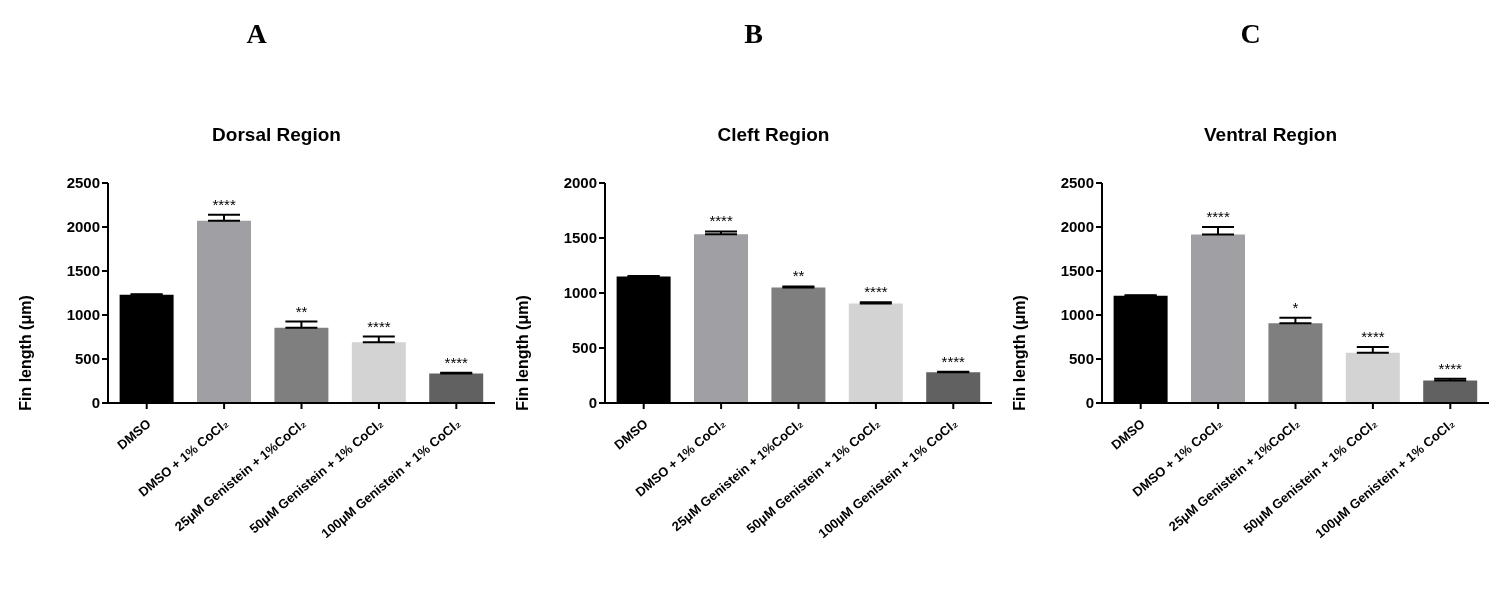 This screenshot has width=1508, height=601. Describe the element at coordinates (1250, 34) in the screenshot. I see `text: C` at that location.